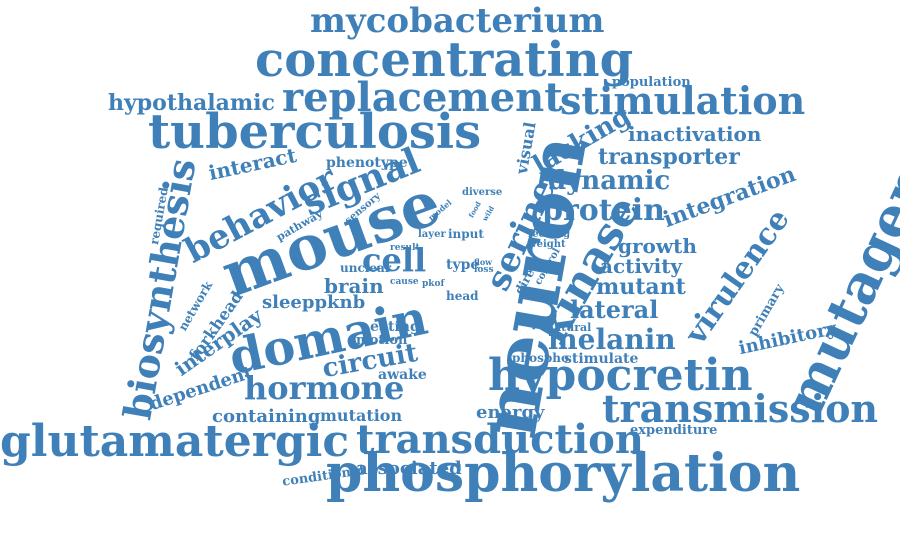  Describe the element at coordinates (462, 296) in the screenshot. I see `word-head: head` at that location.